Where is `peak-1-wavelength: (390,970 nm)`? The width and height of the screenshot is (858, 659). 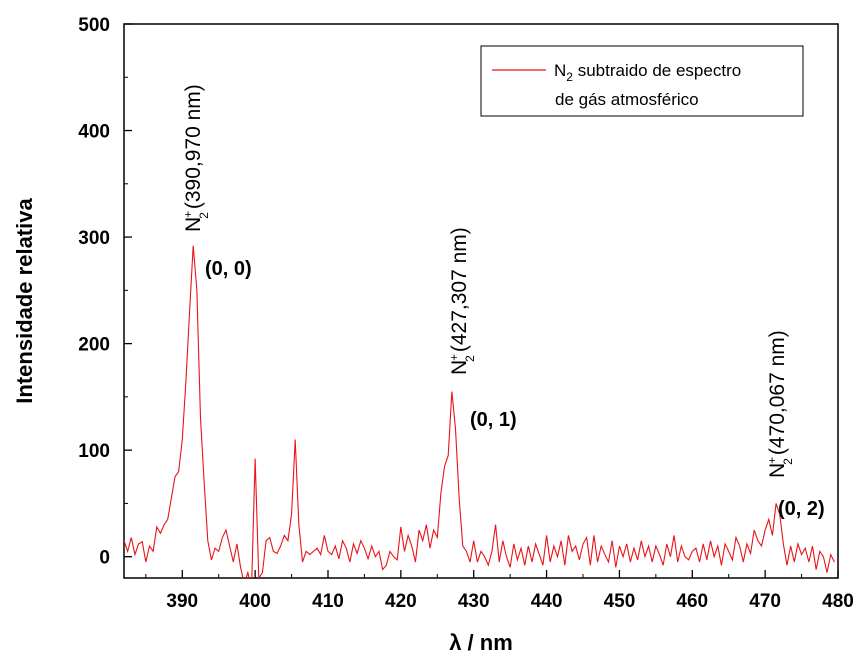
peak-1-wavelength: (390,970 nm) is located at coordinates (193, 146).